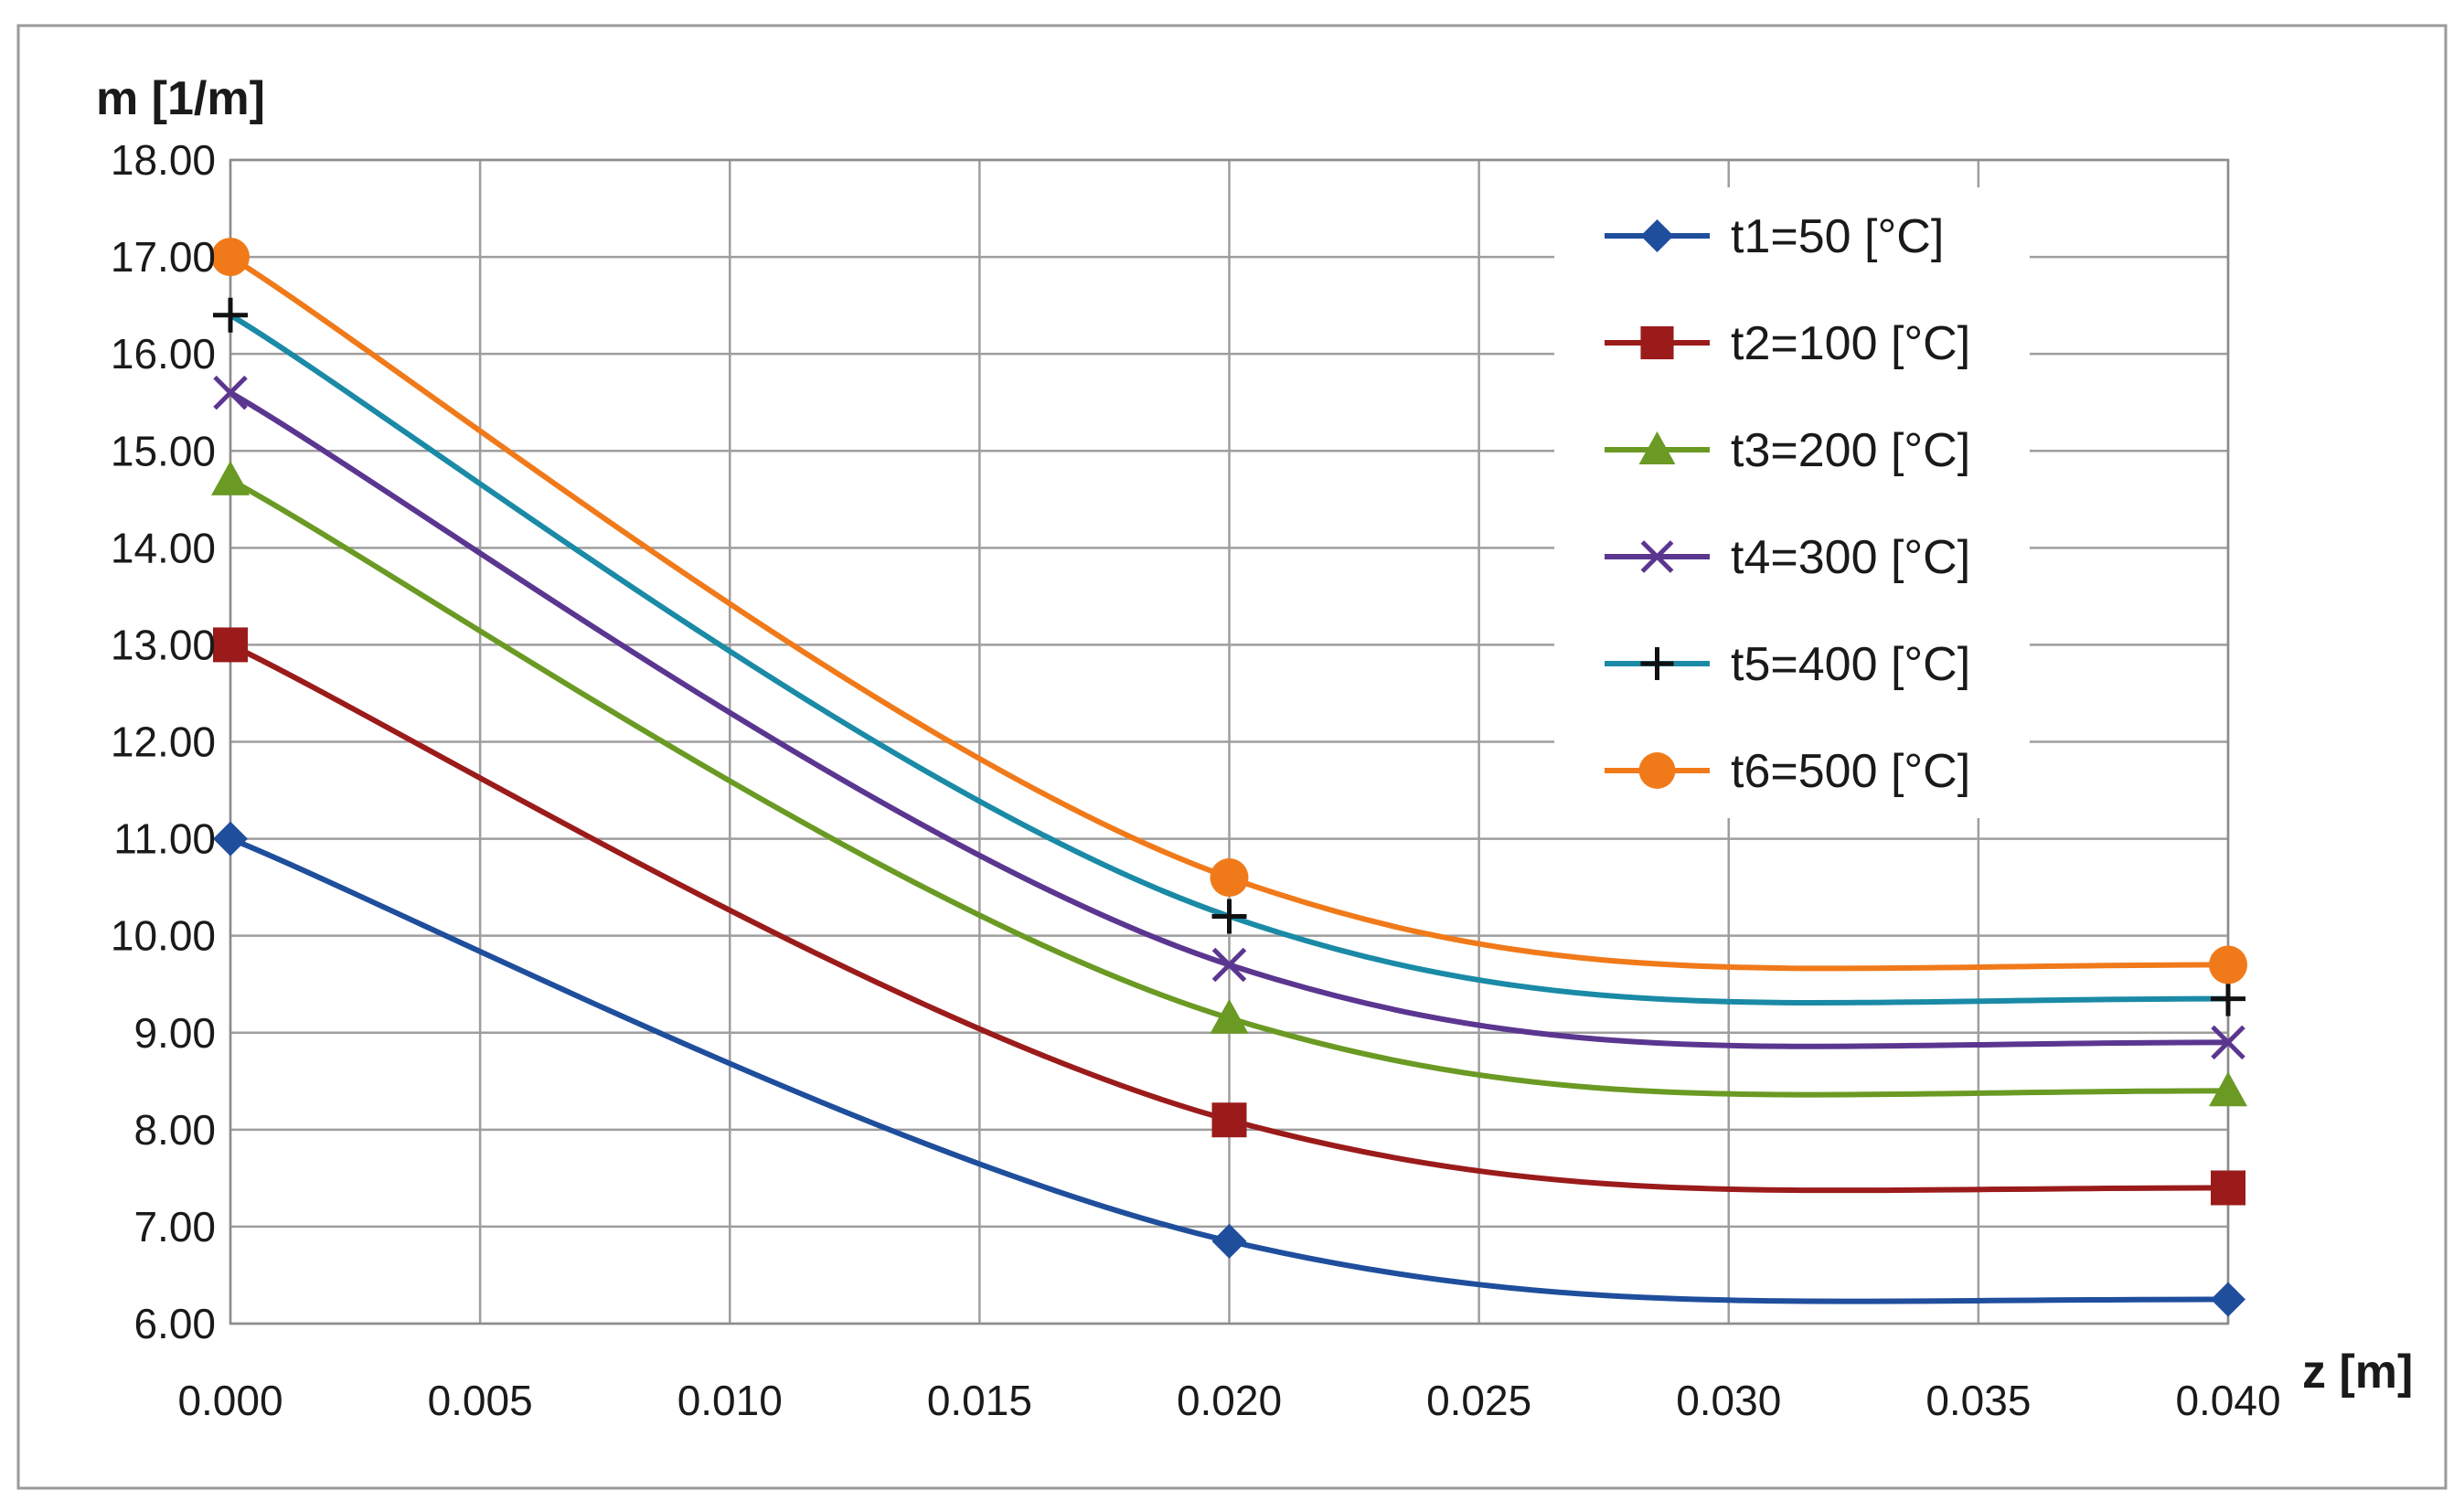 The image size is (2464, 1511). What do you see at coordinates (163, 257) in the screenshot?
I see `y-tick-label: 17.00` at bounding box center [163, 257].